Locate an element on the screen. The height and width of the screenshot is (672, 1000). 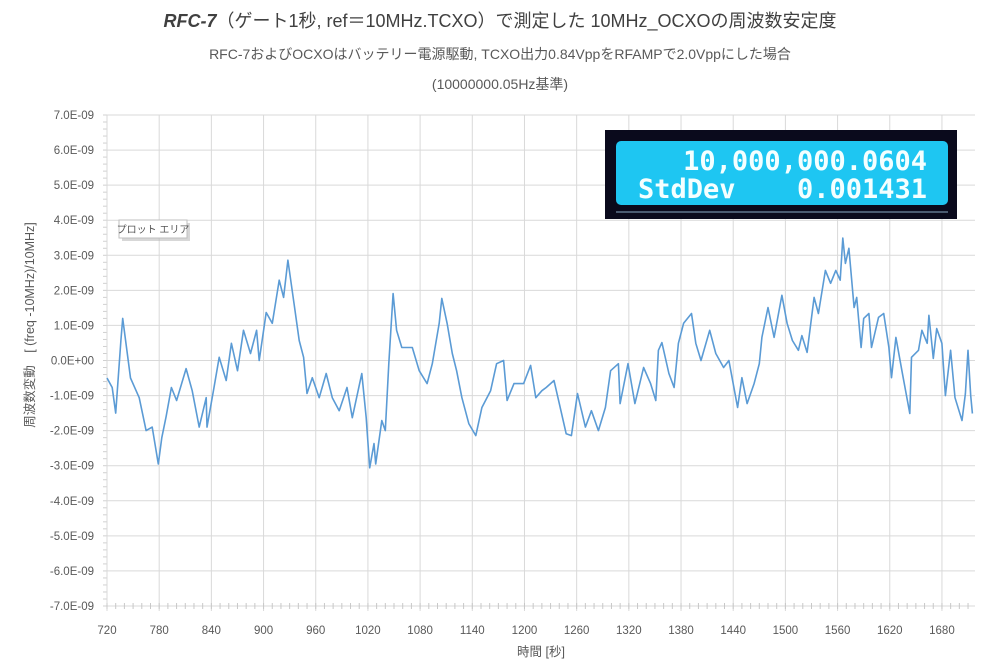
y-tick-label: 3.0E-09 is located at coordinates (74, 256).